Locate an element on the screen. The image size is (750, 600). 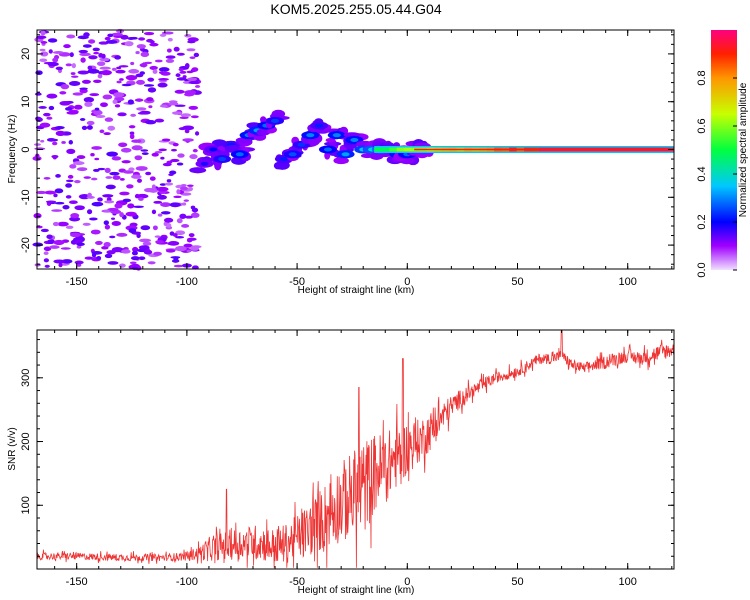
colorbar-tick-label: 0.0 is located at coordinates (702, 269).